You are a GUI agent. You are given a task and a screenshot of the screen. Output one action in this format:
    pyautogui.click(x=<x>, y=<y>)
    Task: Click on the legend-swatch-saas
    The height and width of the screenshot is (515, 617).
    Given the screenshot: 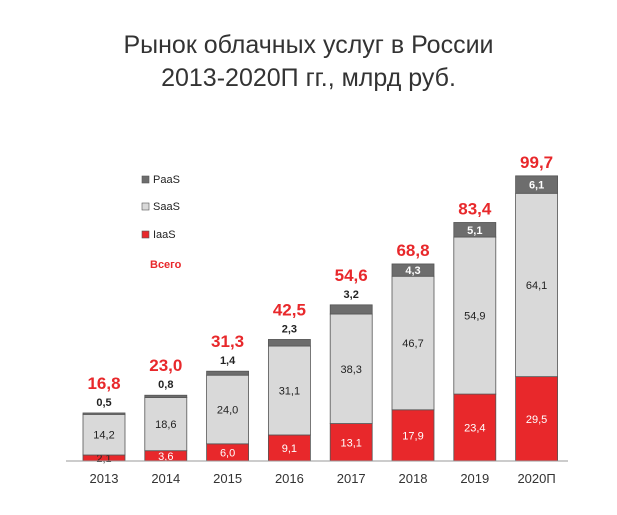 What is the action you would take?
    pyautogui.click(x=145, y=206)
    